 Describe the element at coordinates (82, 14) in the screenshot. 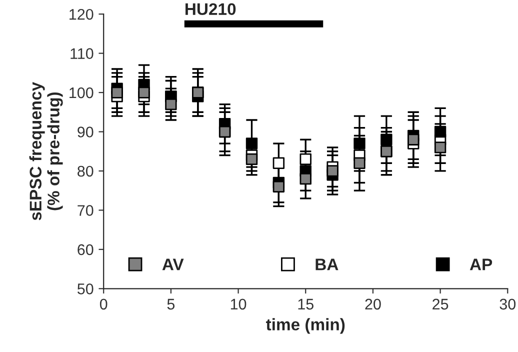

I see `y-tick-label: 120` at that location.